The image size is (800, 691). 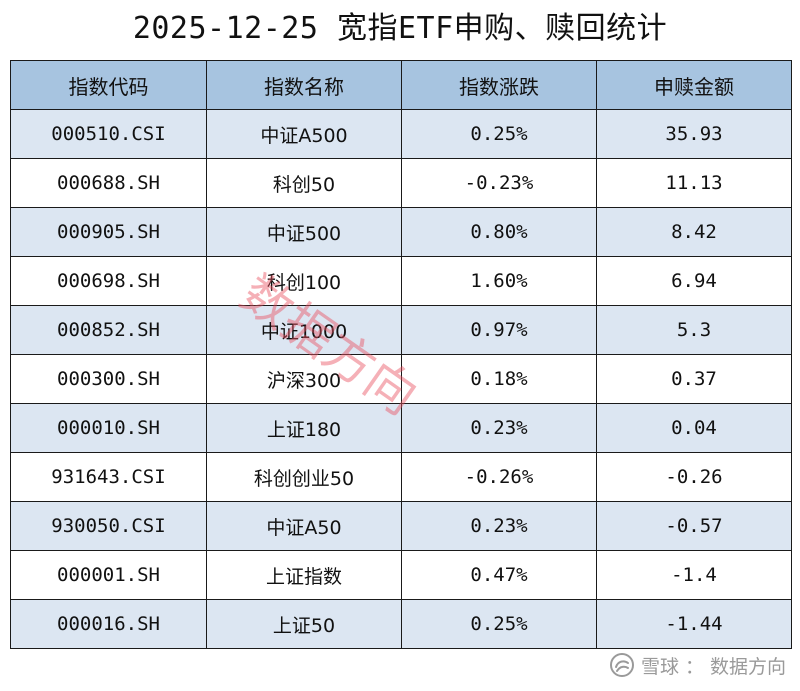 I want to click on table-row: 000001.SH 上证指数 0.47% -1.4, so click(x=401, y=575).